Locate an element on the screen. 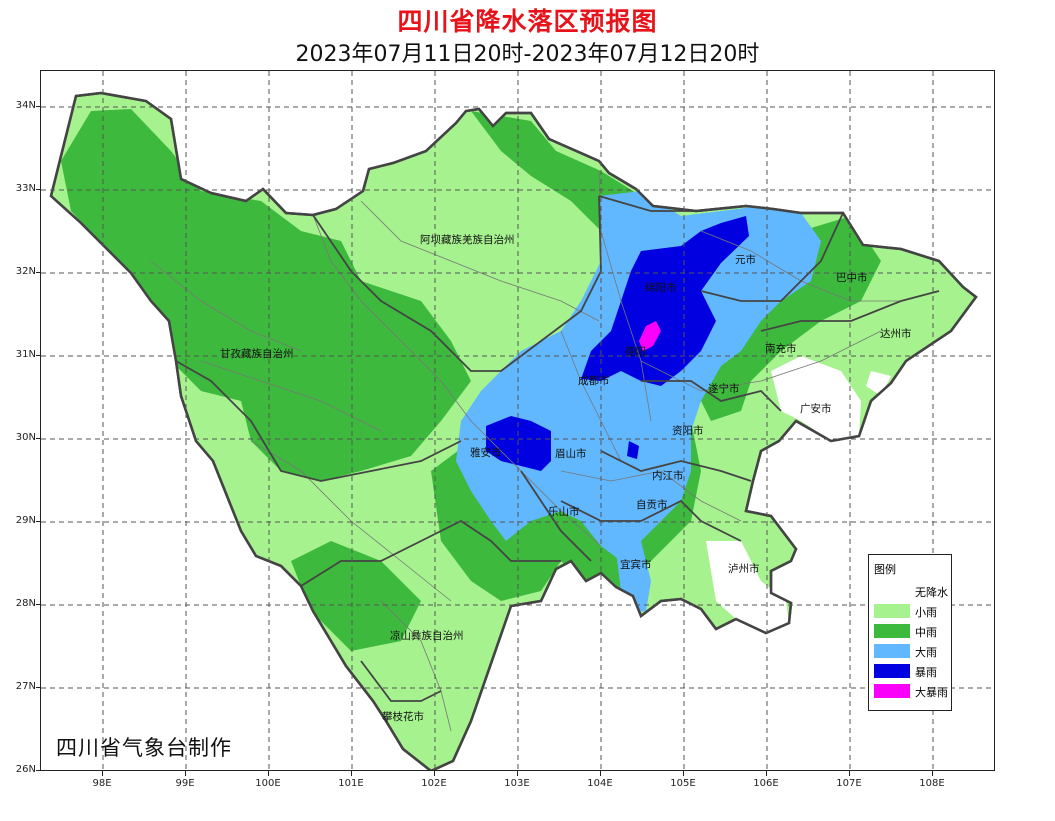 This screenshot has width=1055, height=821. city-label-ganzi: 甘孜藏族自治州 is located at coordinates (257, 354).